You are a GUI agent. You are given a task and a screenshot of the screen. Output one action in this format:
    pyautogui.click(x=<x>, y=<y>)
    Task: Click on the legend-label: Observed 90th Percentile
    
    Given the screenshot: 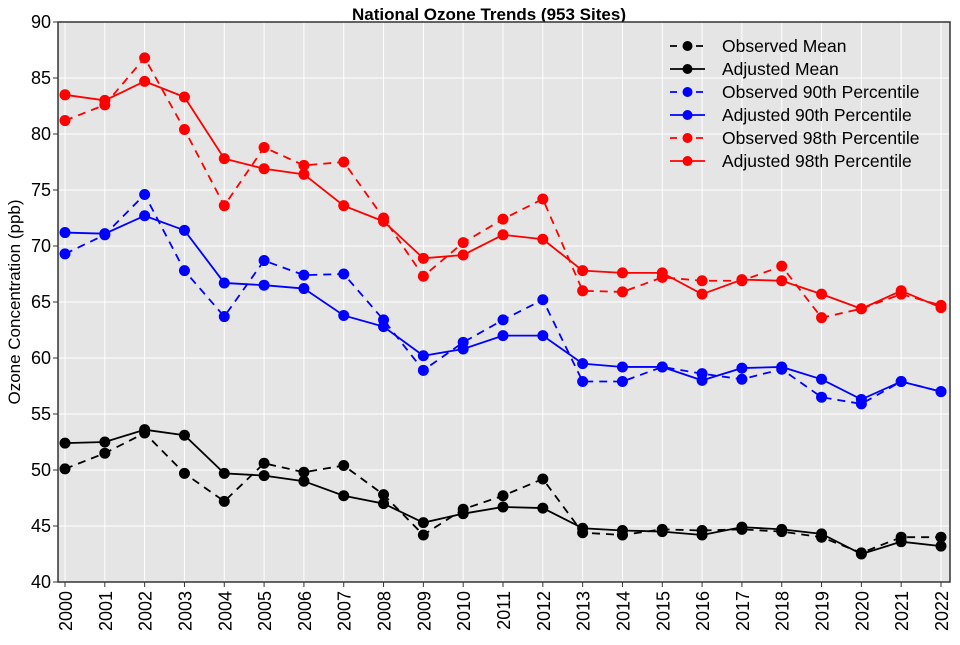 What is the action you would take?
    pyautogui.click(x=820, y=92)
    